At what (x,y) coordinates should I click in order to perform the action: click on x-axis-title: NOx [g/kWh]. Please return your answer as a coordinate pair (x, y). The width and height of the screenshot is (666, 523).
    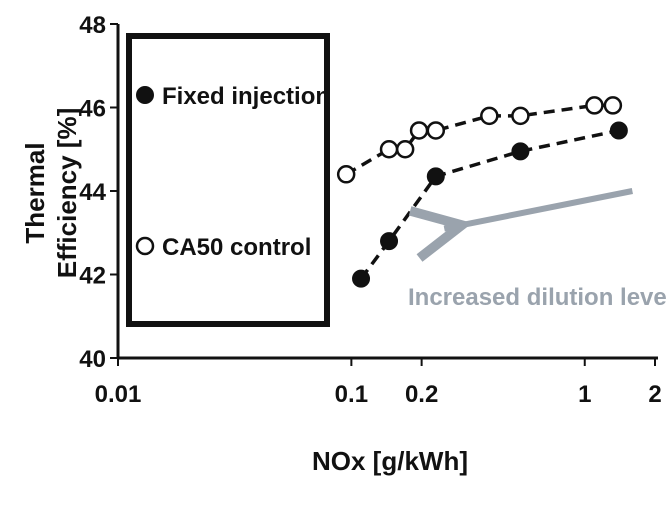
    Looking at the image, I should click on (390, 461).